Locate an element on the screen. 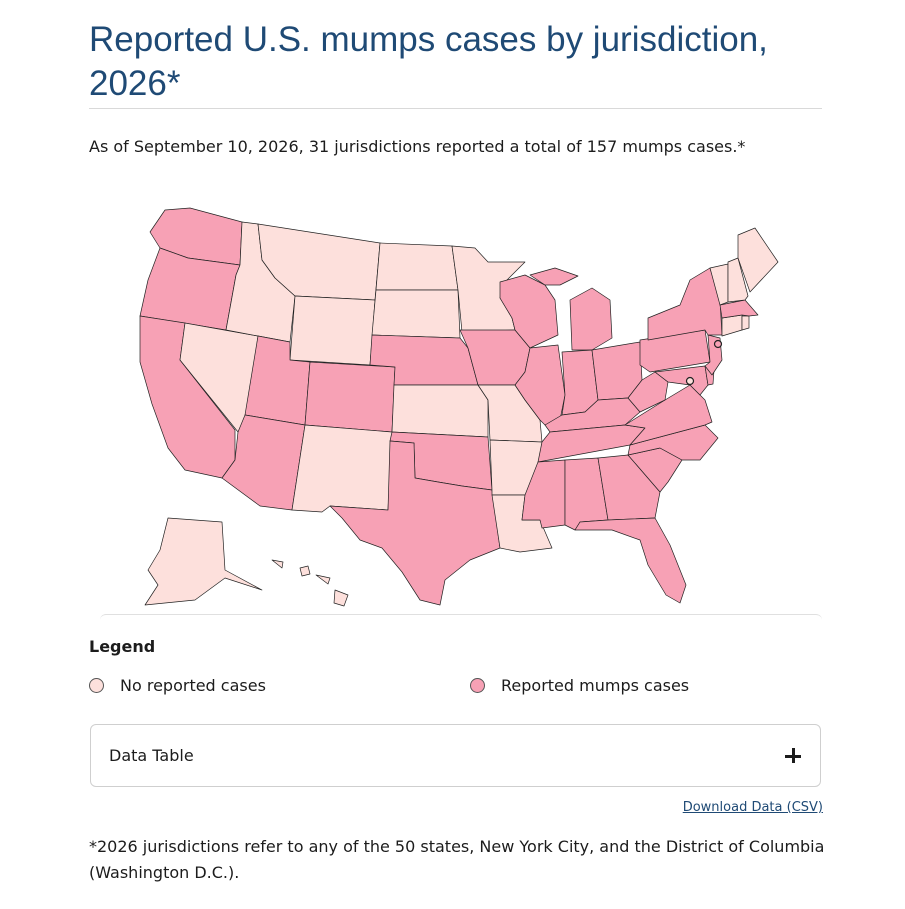 The image size is (905, 909). title-divider is located at coordinates (455, 108).